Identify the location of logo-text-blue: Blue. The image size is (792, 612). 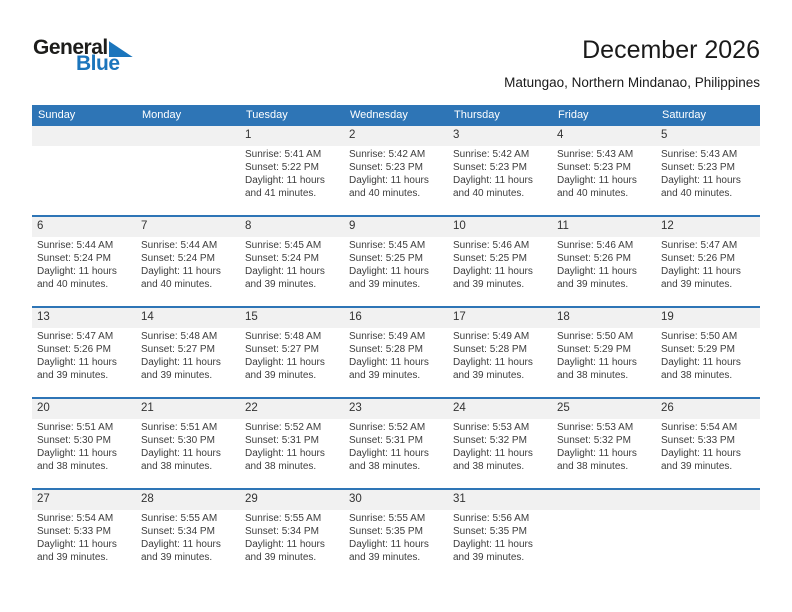
(98, 63).